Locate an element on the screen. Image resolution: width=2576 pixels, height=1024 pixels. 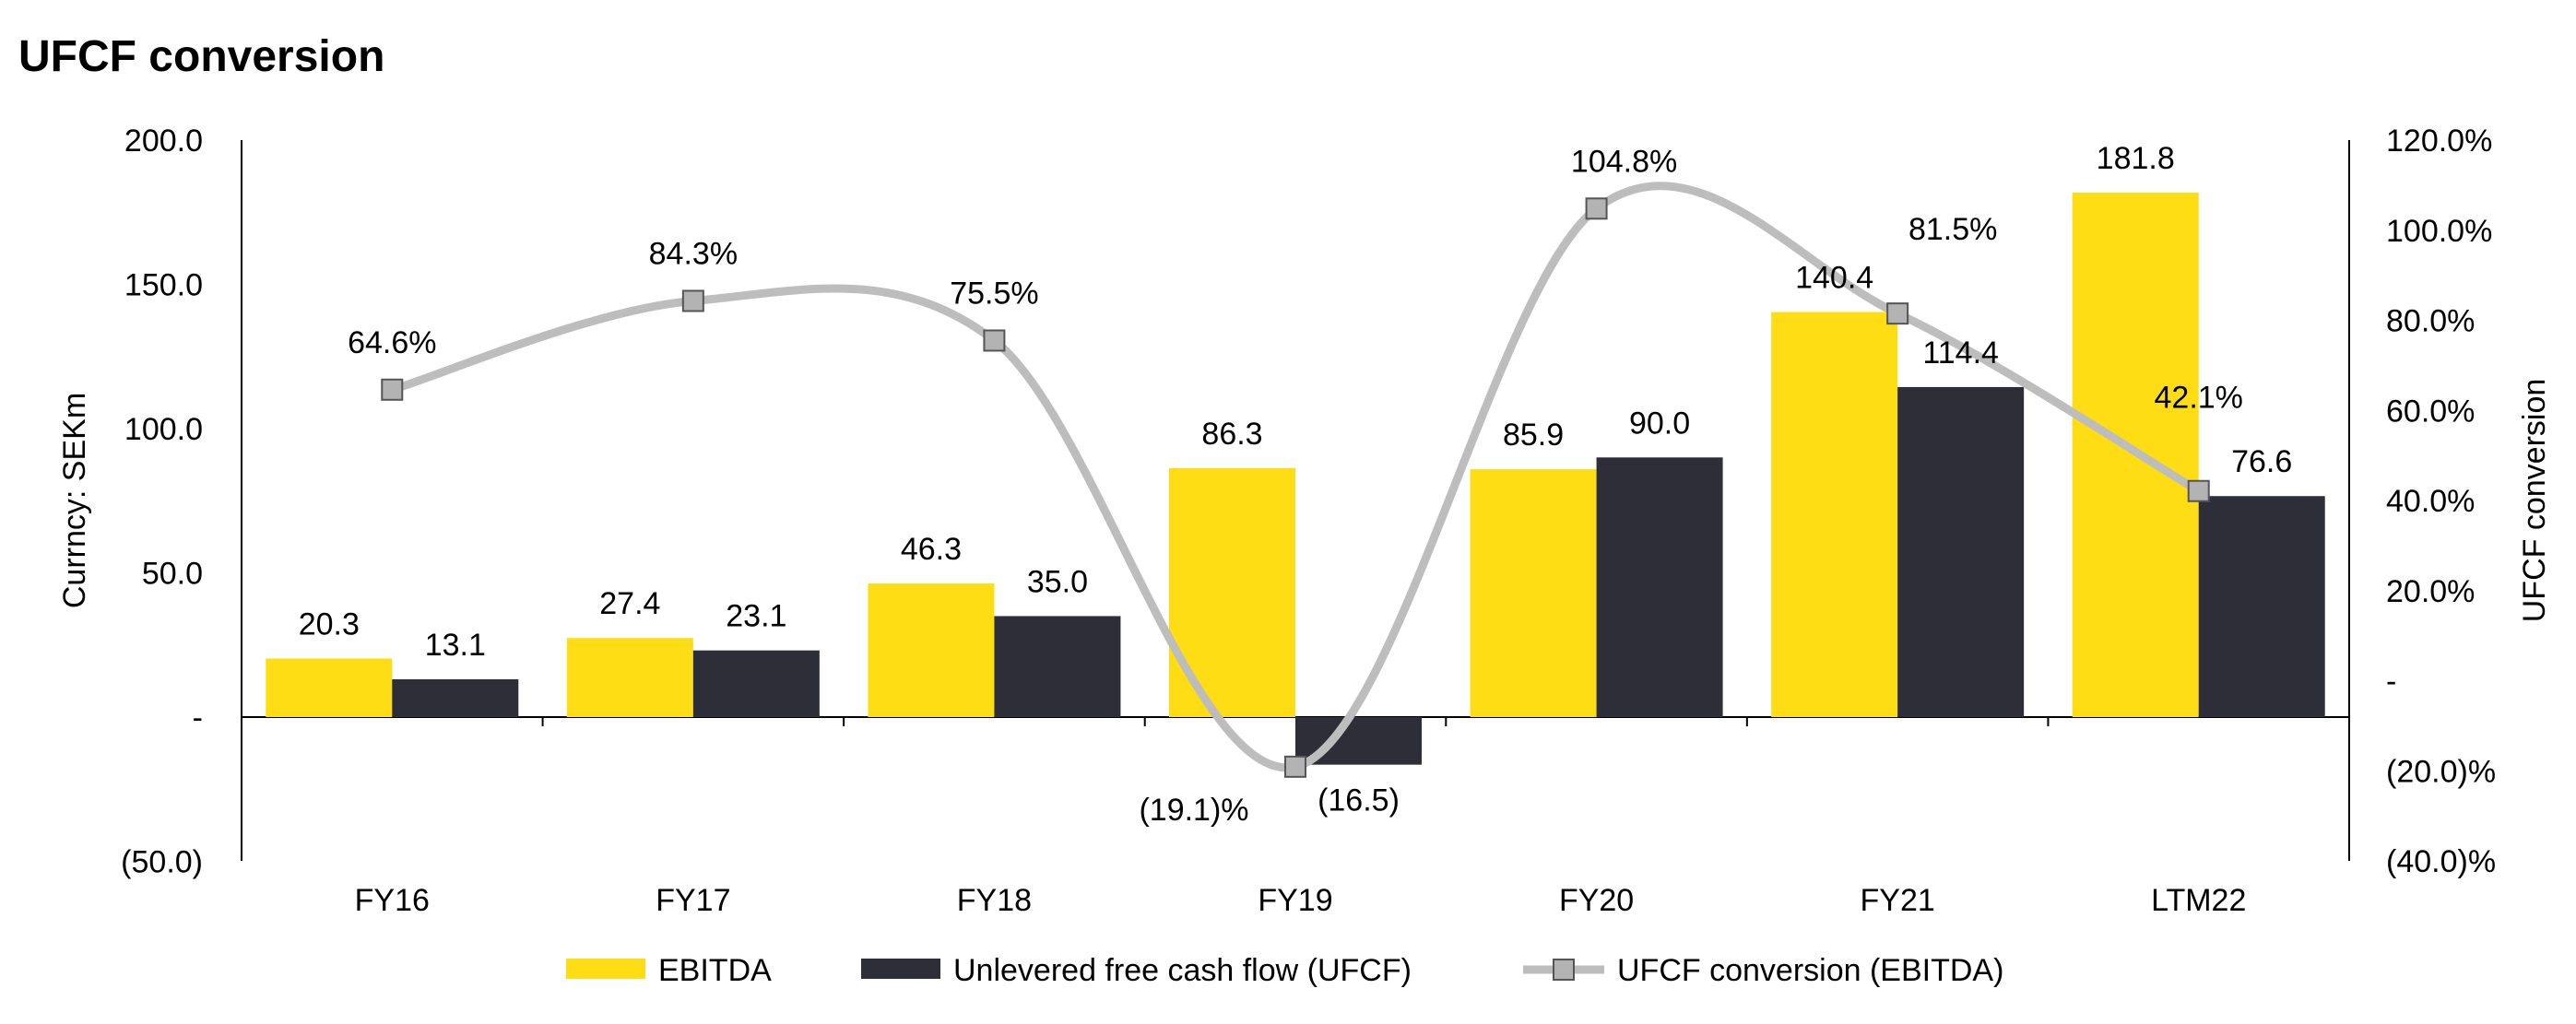
y2-tick-label: 120.0% is located at coordinates (2439, 141).